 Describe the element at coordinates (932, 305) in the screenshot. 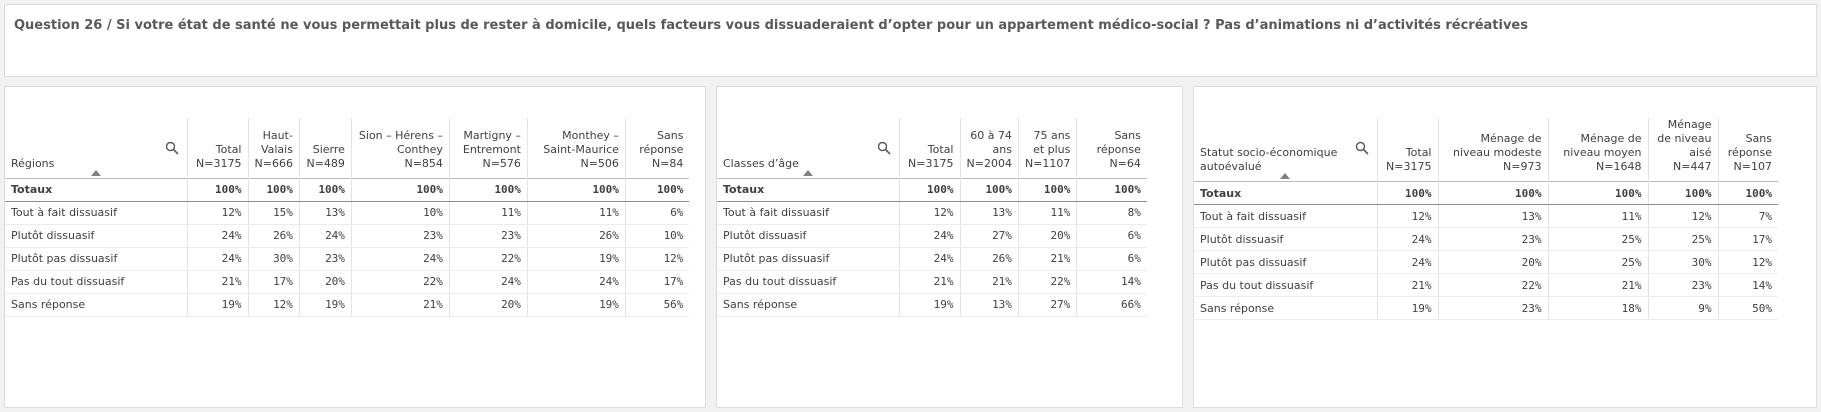

I see `table-row: Sans réponse 19% 13% 27% 66%` at that location.